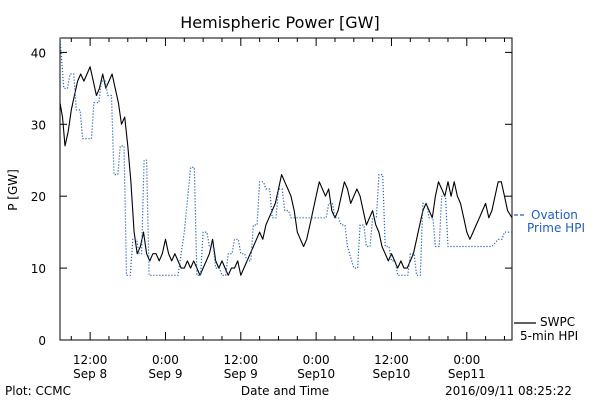 The height and width of the screenshot is (400, 600). Describe the element at coordinates (467, 374) in the screenshot. I see `x-tick-label-date: Sep11` at that location.